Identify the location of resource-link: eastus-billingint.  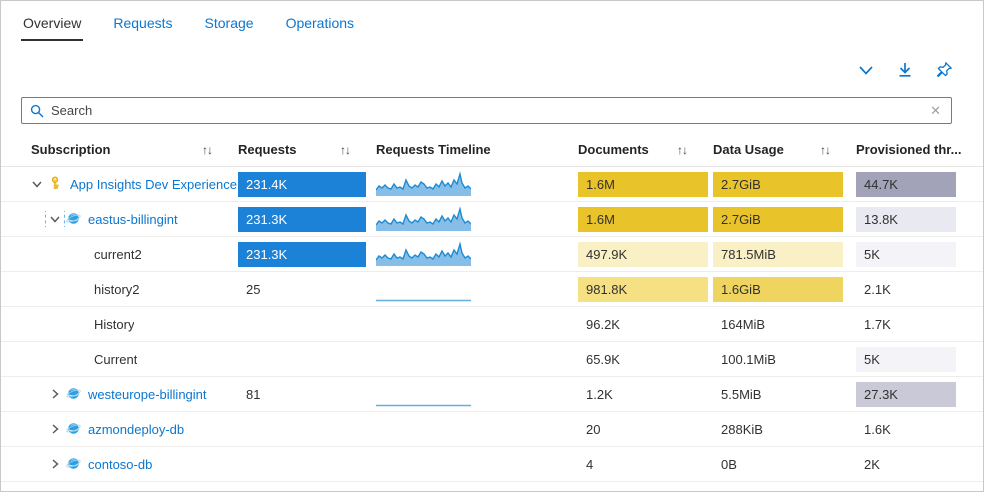
(133, 219).